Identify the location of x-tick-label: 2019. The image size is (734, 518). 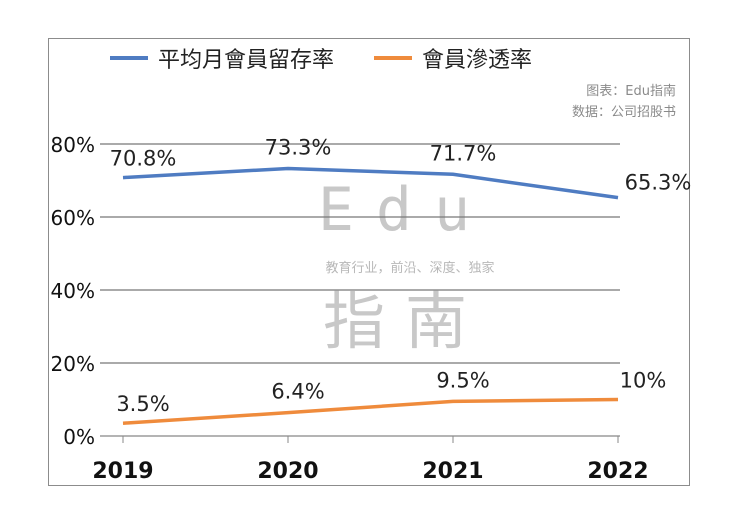
(122, 471).